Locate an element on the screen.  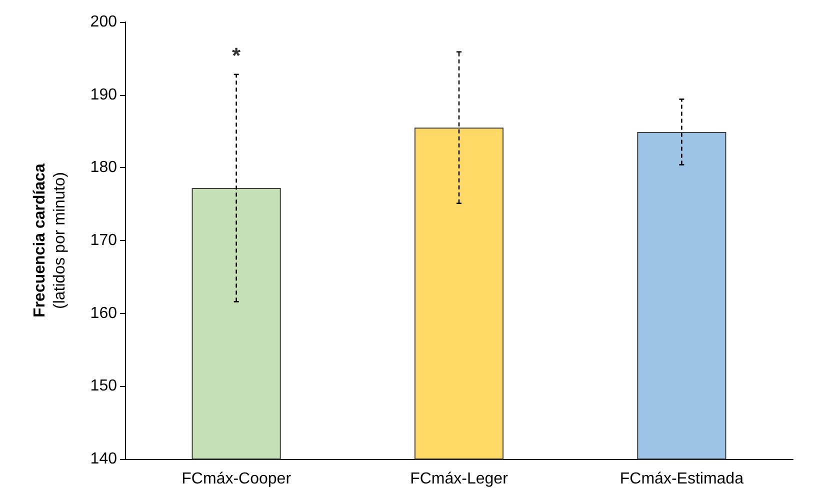
y-tick-label: 200 is located at coordinates (104, 22).